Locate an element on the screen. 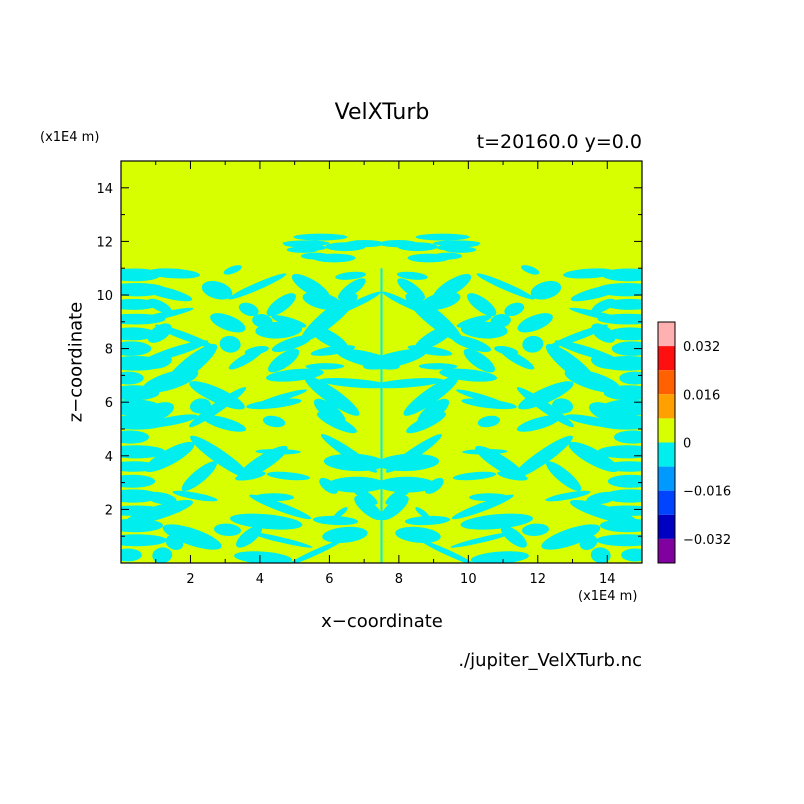  chart-title: VelXTurb is located at coordinates (382, 112).